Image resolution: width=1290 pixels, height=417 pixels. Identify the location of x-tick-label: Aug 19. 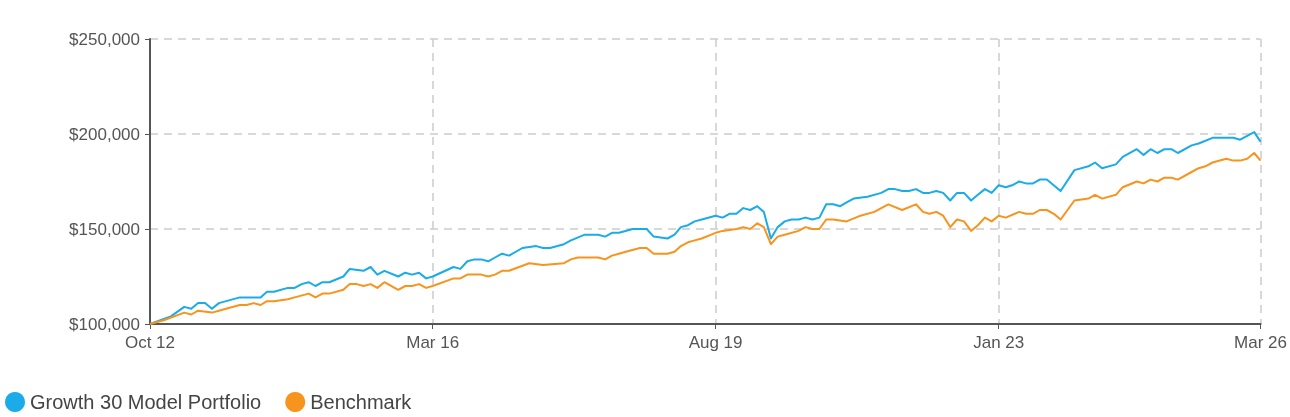
(715, 342).